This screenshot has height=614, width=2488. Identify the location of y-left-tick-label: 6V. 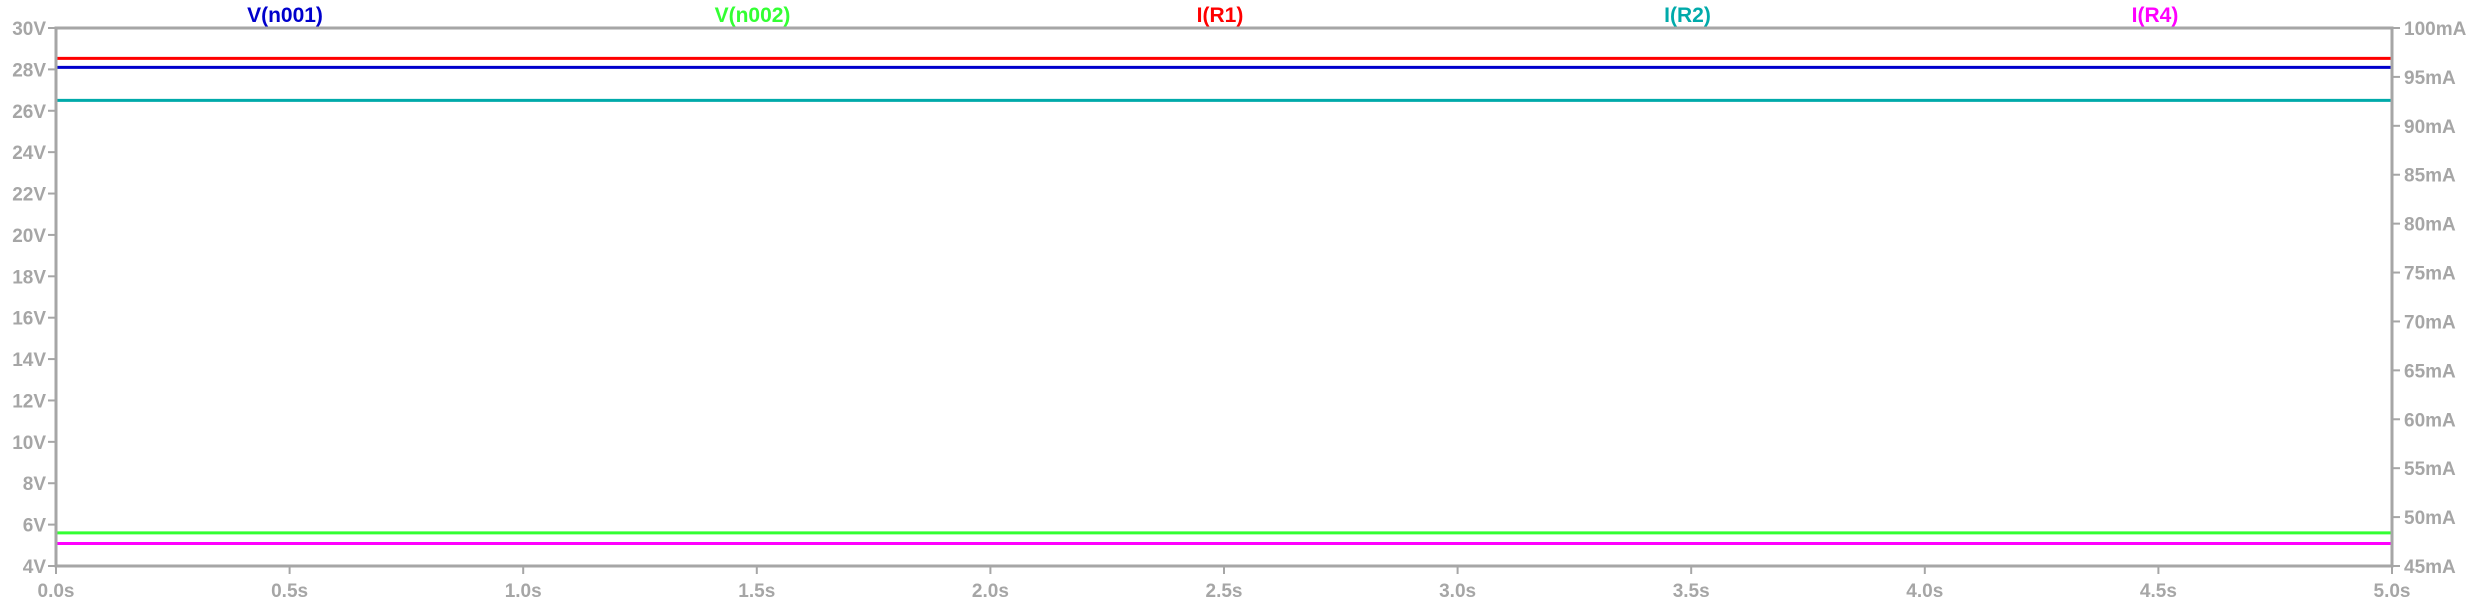
(35, 526).